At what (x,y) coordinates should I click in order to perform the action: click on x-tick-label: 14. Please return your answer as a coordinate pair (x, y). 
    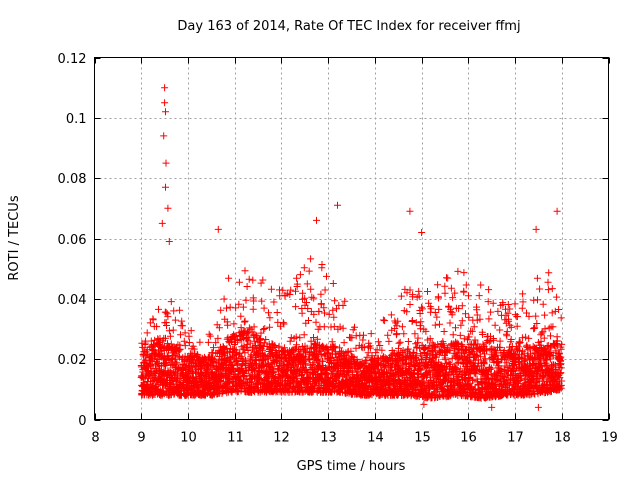
    Looking at the image, I should click on (375, 438).